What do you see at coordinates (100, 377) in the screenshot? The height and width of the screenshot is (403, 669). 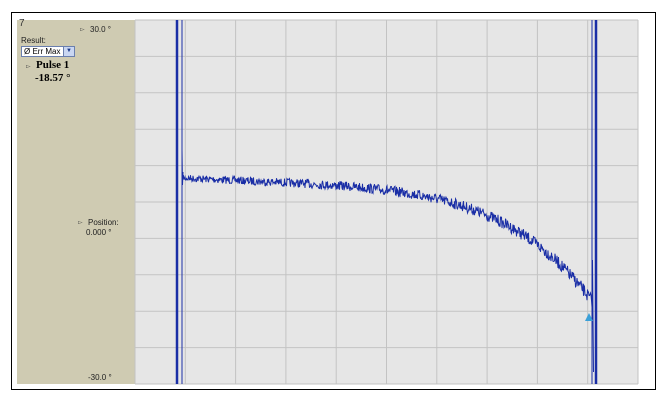 I see `y-axis-bottom-label: -30.0 °` at bounding box center [100, 377].